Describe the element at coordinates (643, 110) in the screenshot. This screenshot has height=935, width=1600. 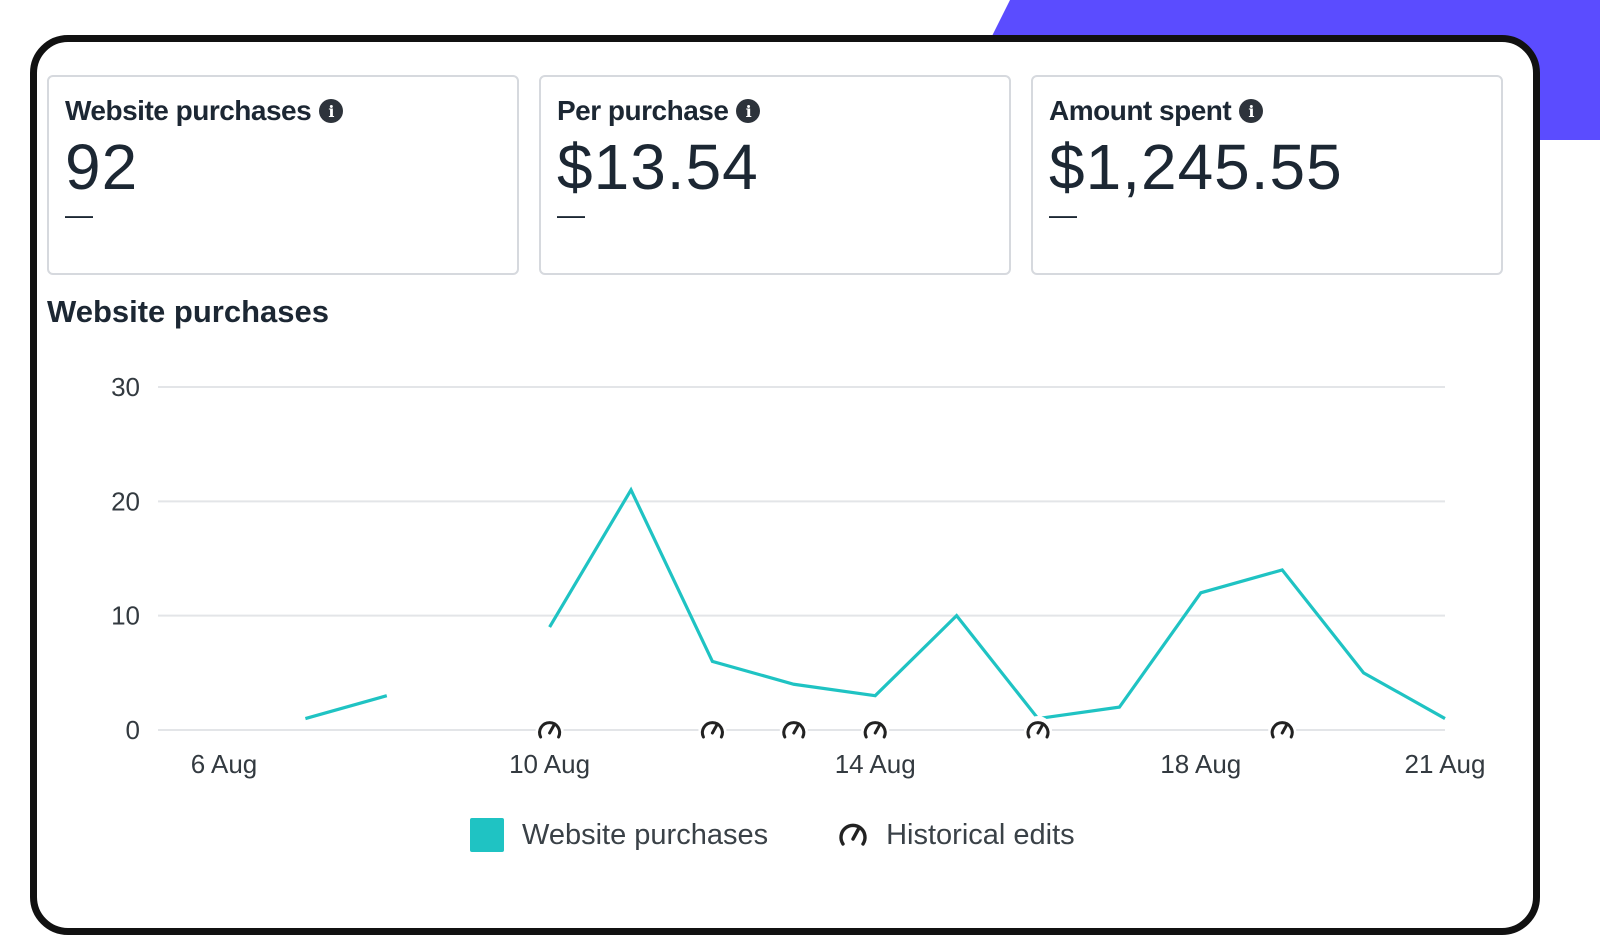
I see `kpi-title-text: Per purchase` at that location.